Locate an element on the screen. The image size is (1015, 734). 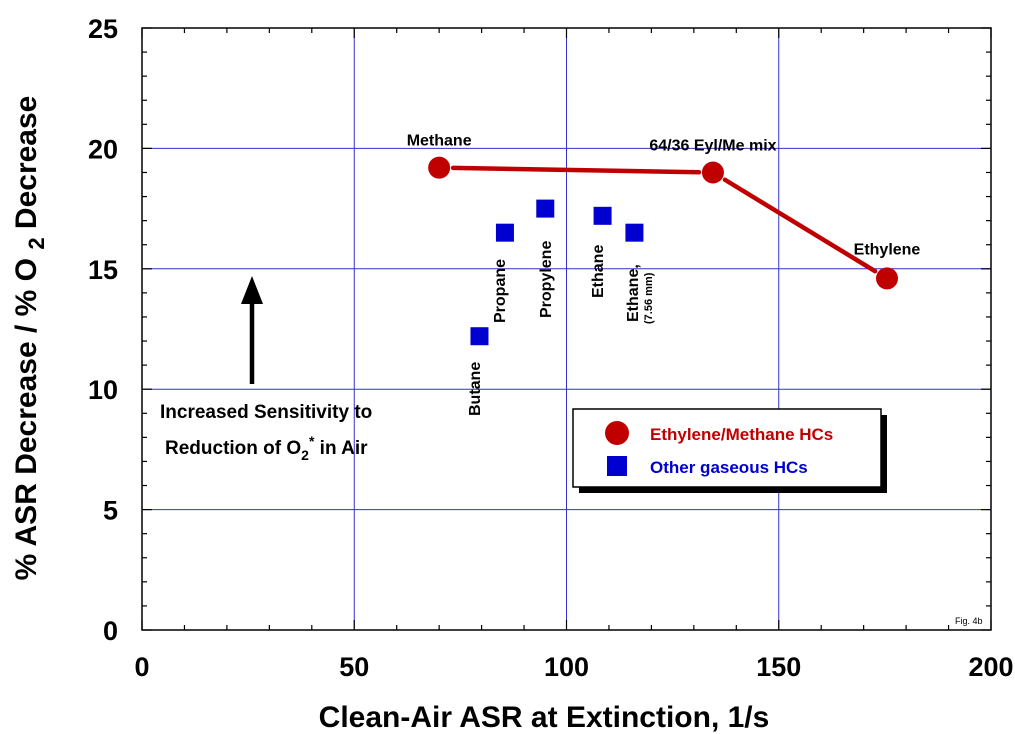
y-tick-label: 25 is located at coordinates (103, 29).